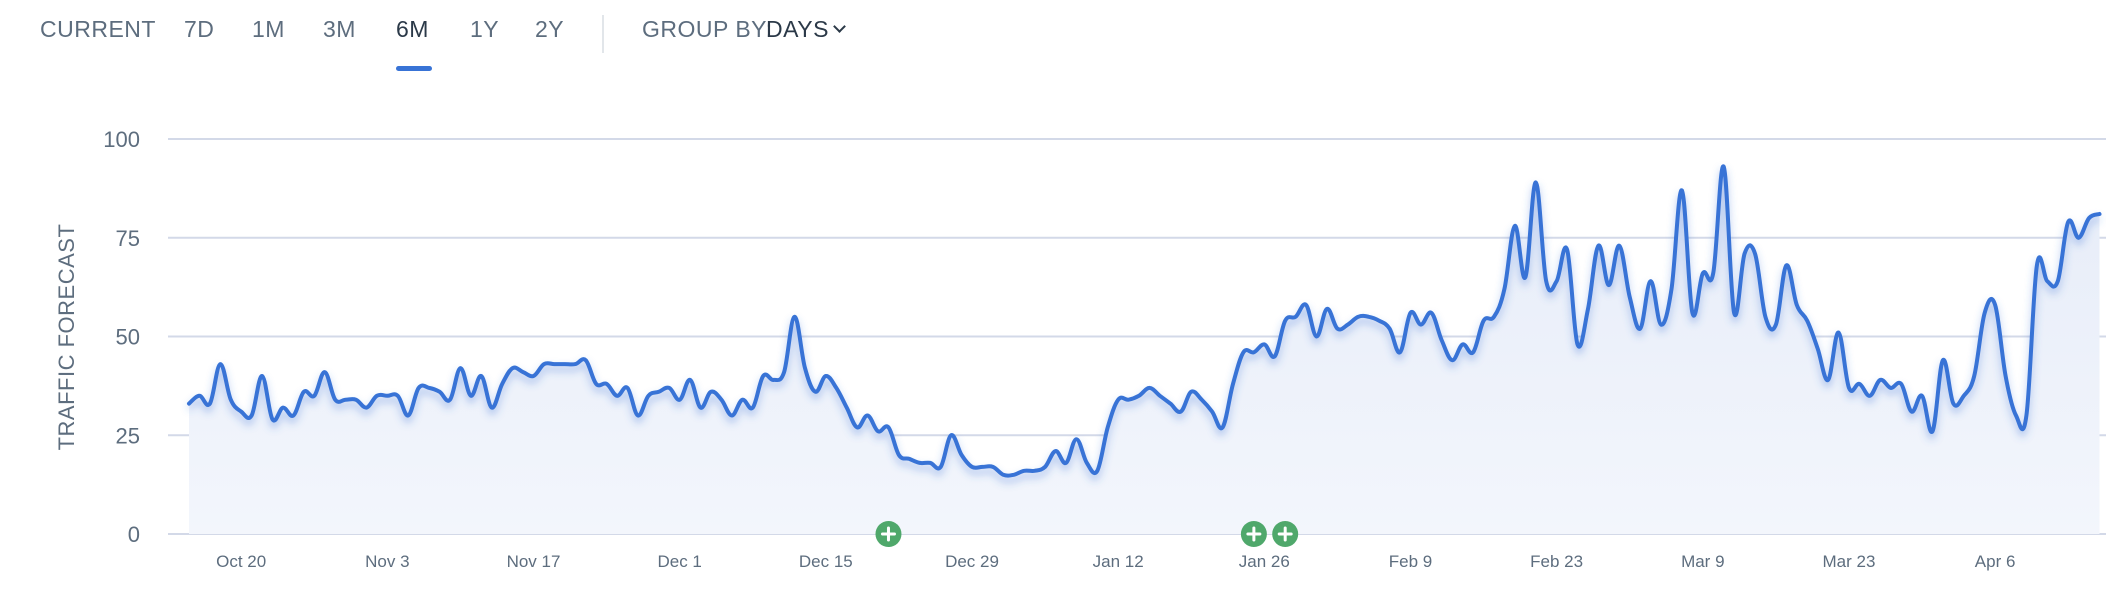 This screenshot has height=602, width=2106. What do you see at coordinates (826, 561) in the screenshot?
I see `x-tick-label: Dec 15` at bounding box center [826, 561].